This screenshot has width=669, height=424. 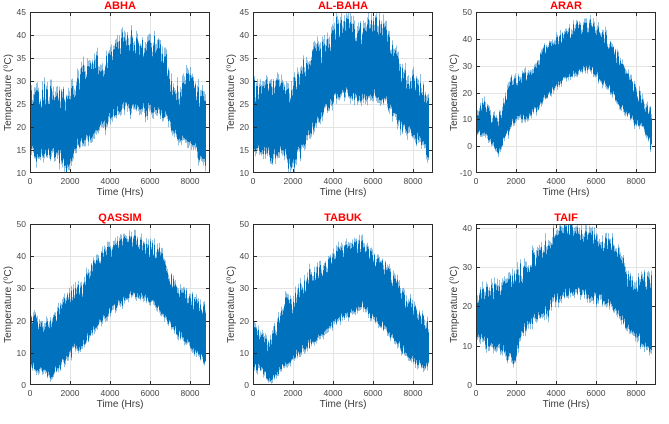 I want to click on subplot-title: TABUK, so click(x=343, y=218).